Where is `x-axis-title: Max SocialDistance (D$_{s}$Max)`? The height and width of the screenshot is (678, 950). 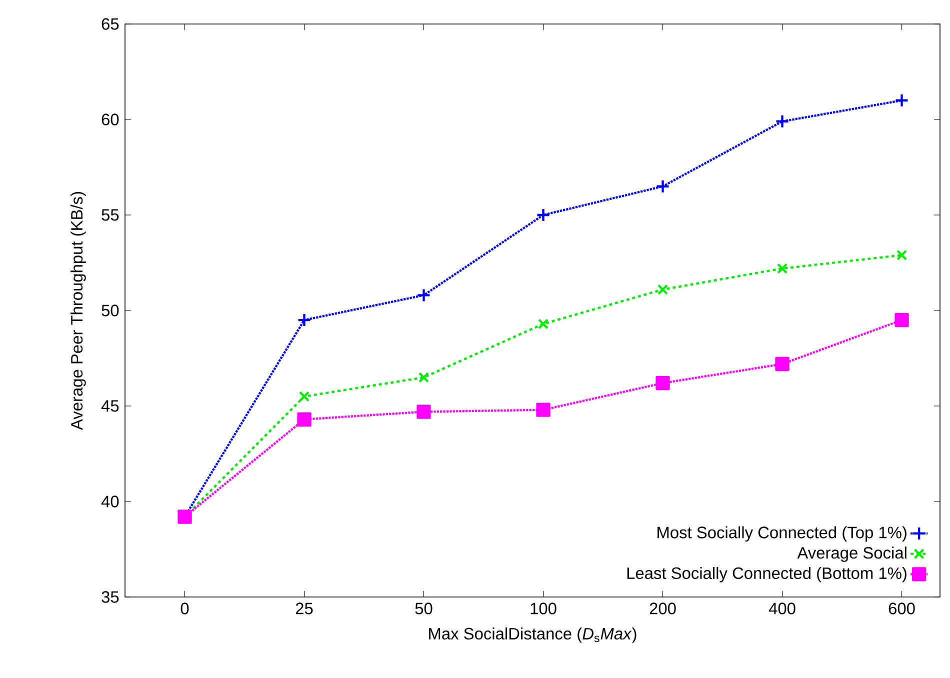
x-axis-title: Max SocialDistance (D$_{s}$Max) is located at coordinates (532, 635).